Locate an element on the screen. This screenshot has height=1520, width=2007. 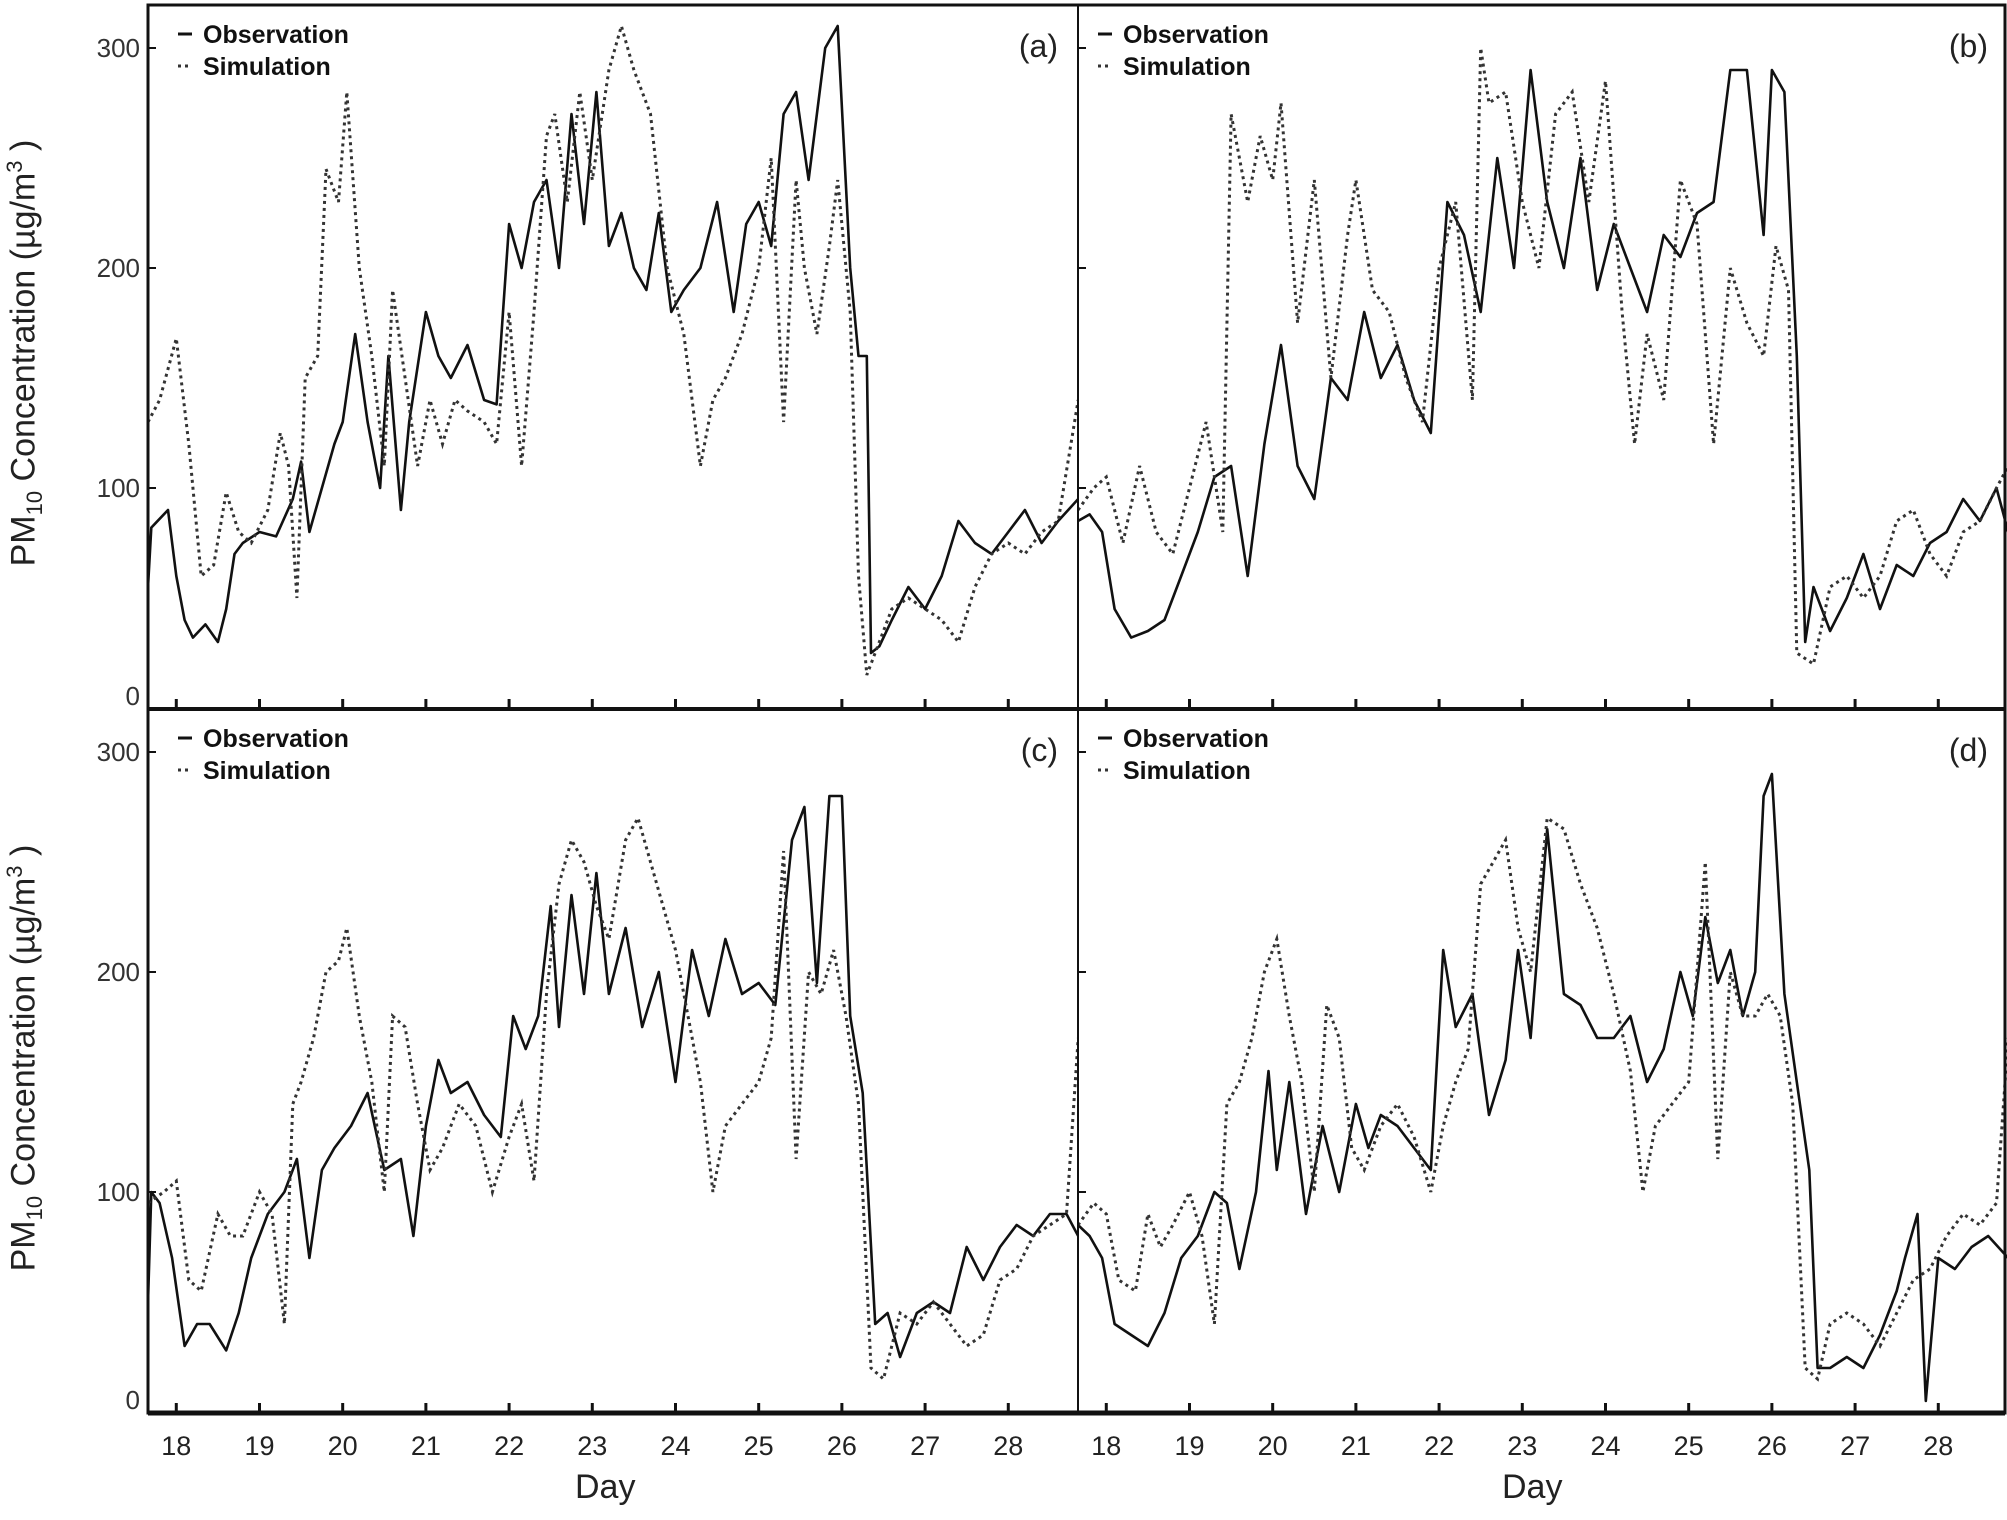
panel-tag: (b) is located at coordinates (1968, 46).